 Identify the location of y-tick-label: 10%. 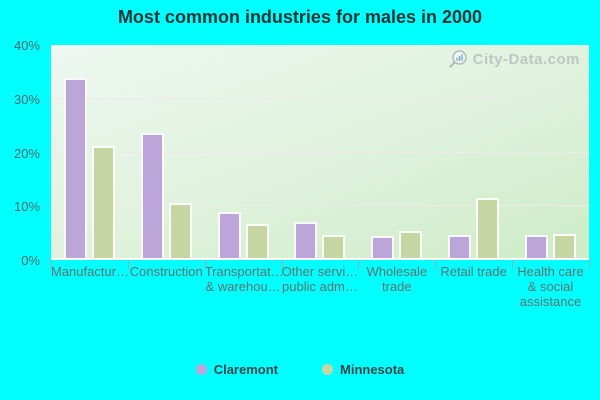
(26, 207).